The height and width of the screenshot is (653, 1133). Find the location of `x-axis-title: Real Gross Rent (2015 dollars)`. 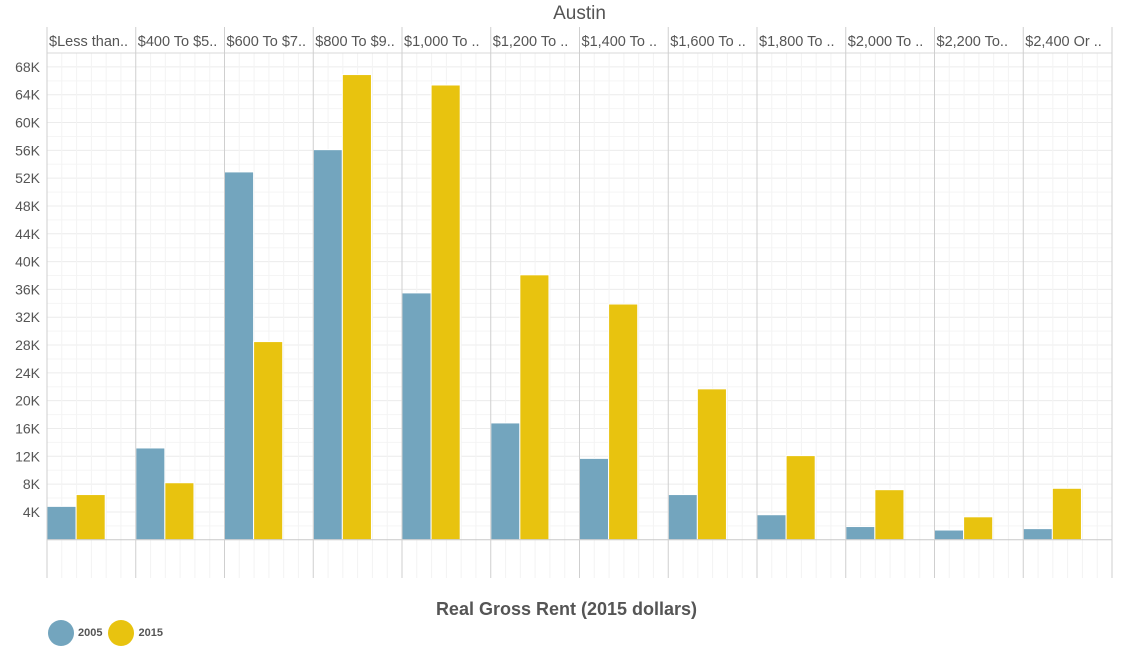

x-axis-title: Real Gross Rent (2015 dollars) is located at coordinates (566, 609).